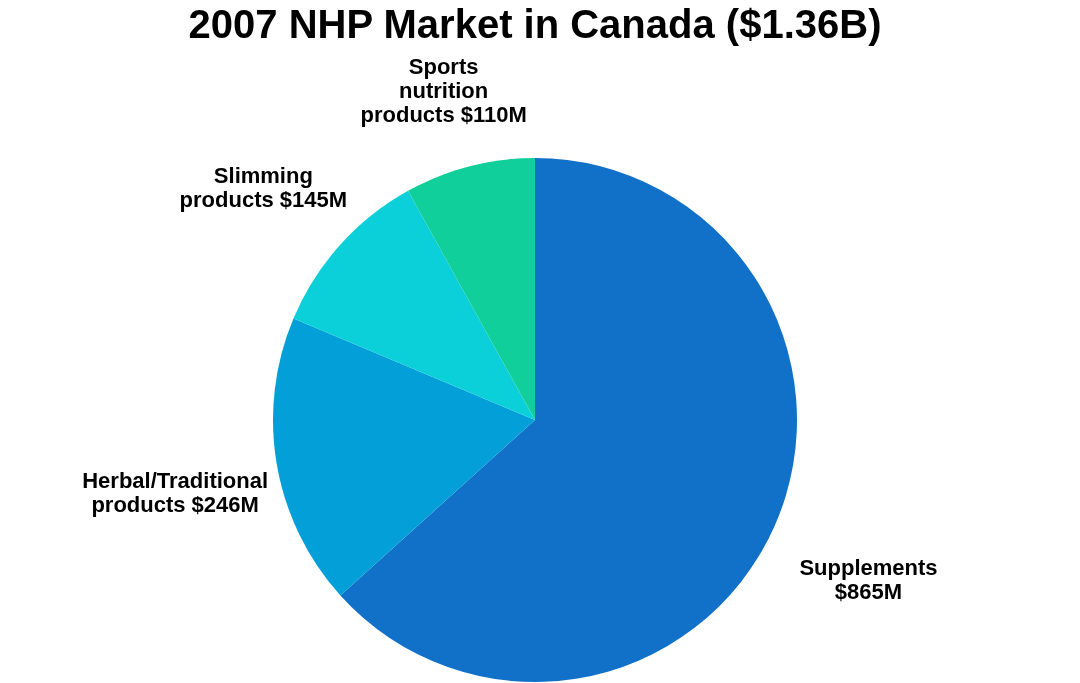  Describe the element at coordinates (175, 492) in the screenshot. I see `slice-label: Herbal/Traditional products $246M` at that location.